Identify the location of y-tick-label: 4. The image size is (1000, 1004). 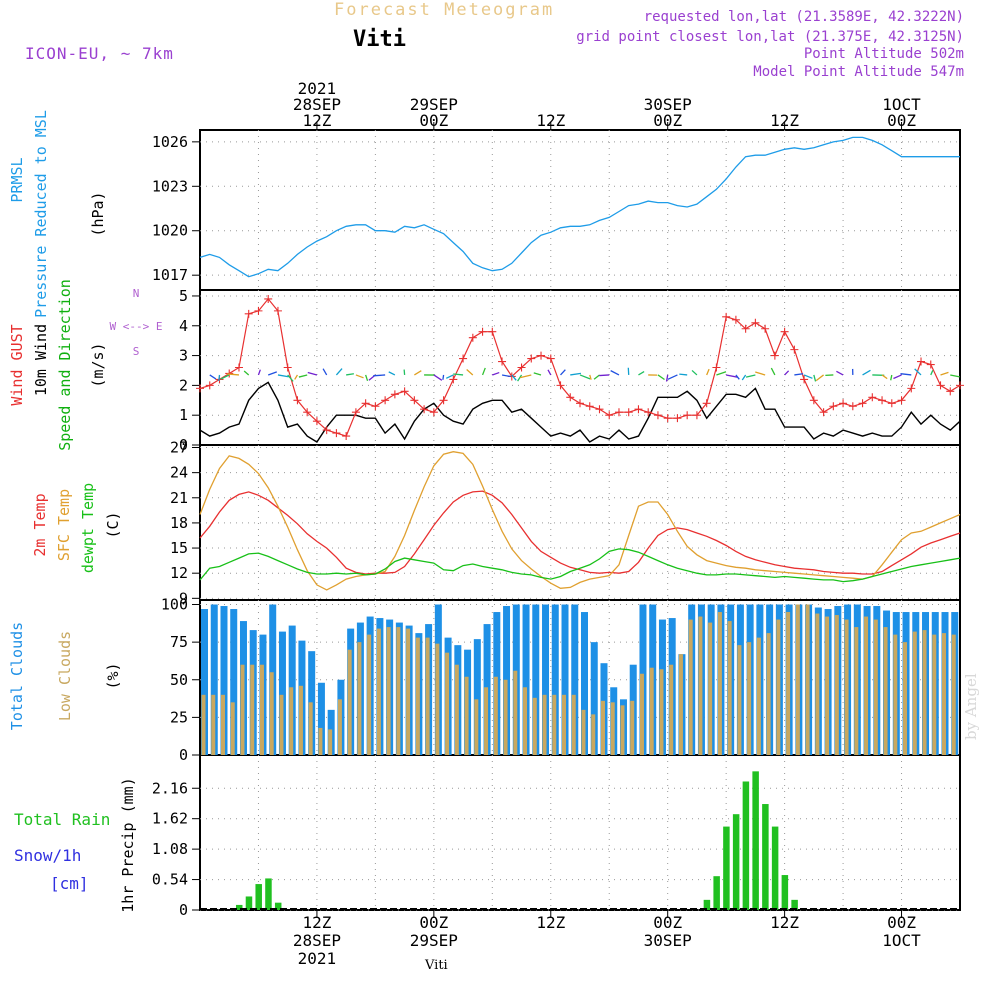
(183, 326).